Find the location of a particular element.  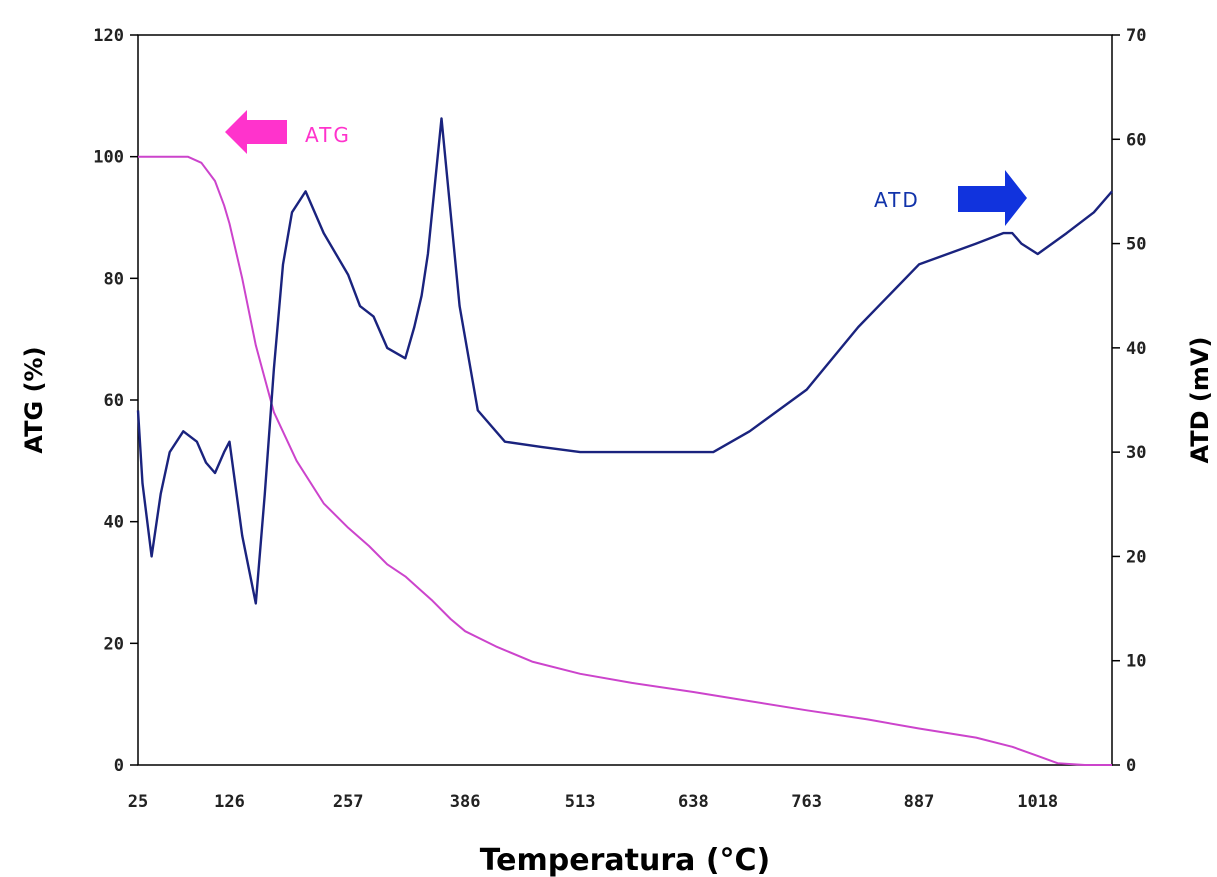

y-left-tick-label: 40 is located at coordinates (114, 523).